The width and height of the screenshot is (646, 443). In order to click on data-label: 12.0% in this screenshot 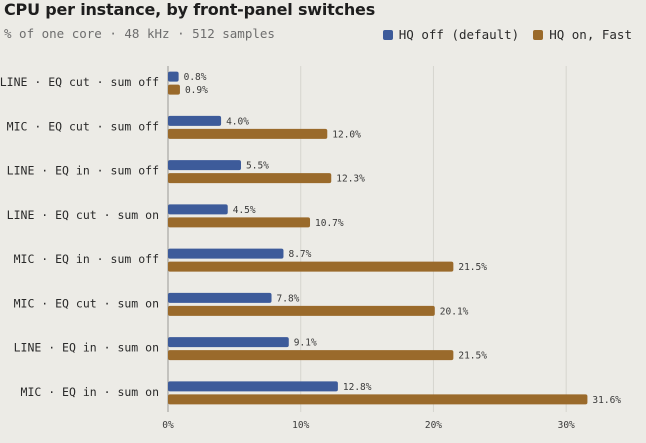, I will do `click(346, 134)`.